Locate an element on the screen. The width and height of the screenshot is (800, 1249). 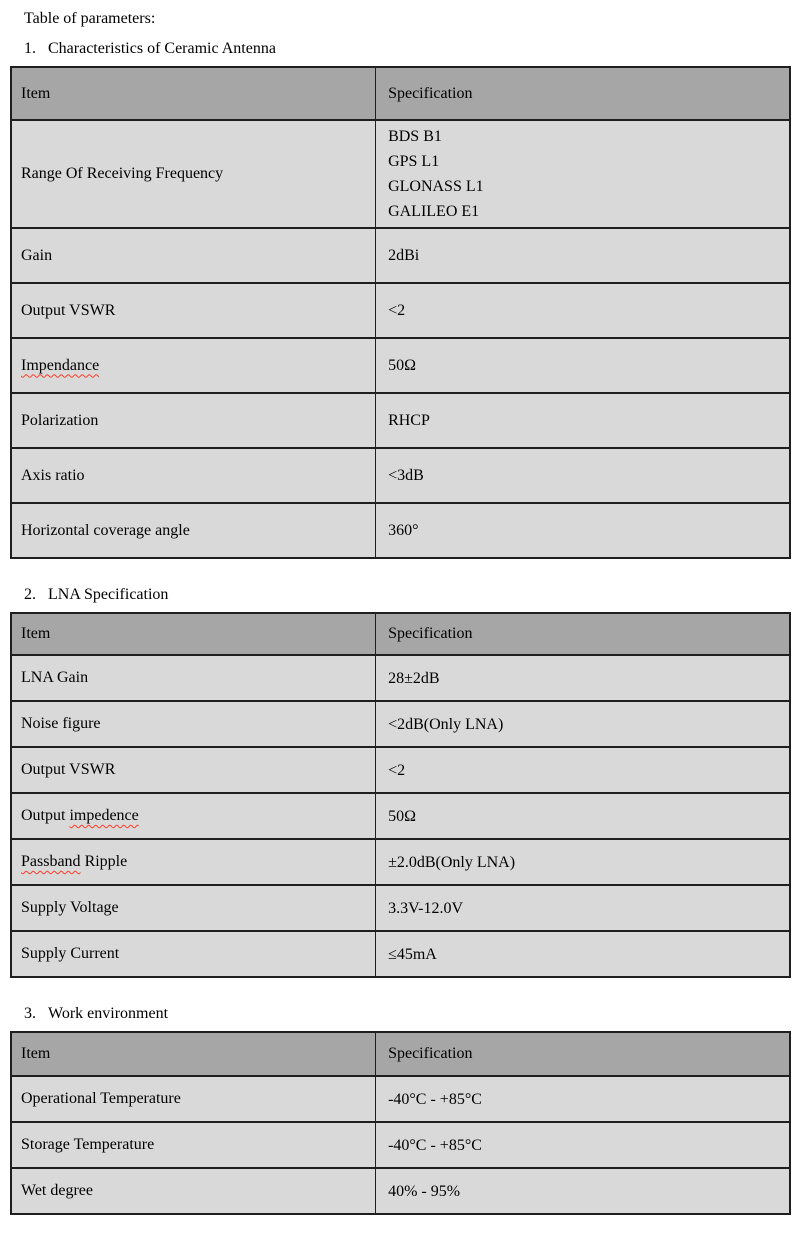
section-heading: 2. LNA Specification is located at coordinates (407, 594).